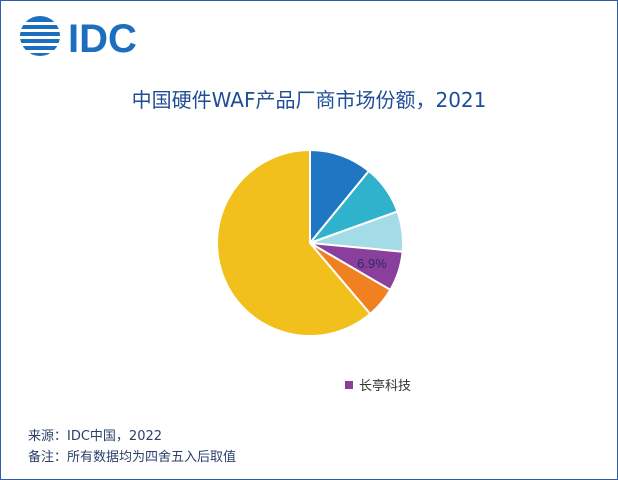 The image size is (618, 480). Describe the element at coordinates (40, 36) in the screenshot. I see `globe-icon` at that location.